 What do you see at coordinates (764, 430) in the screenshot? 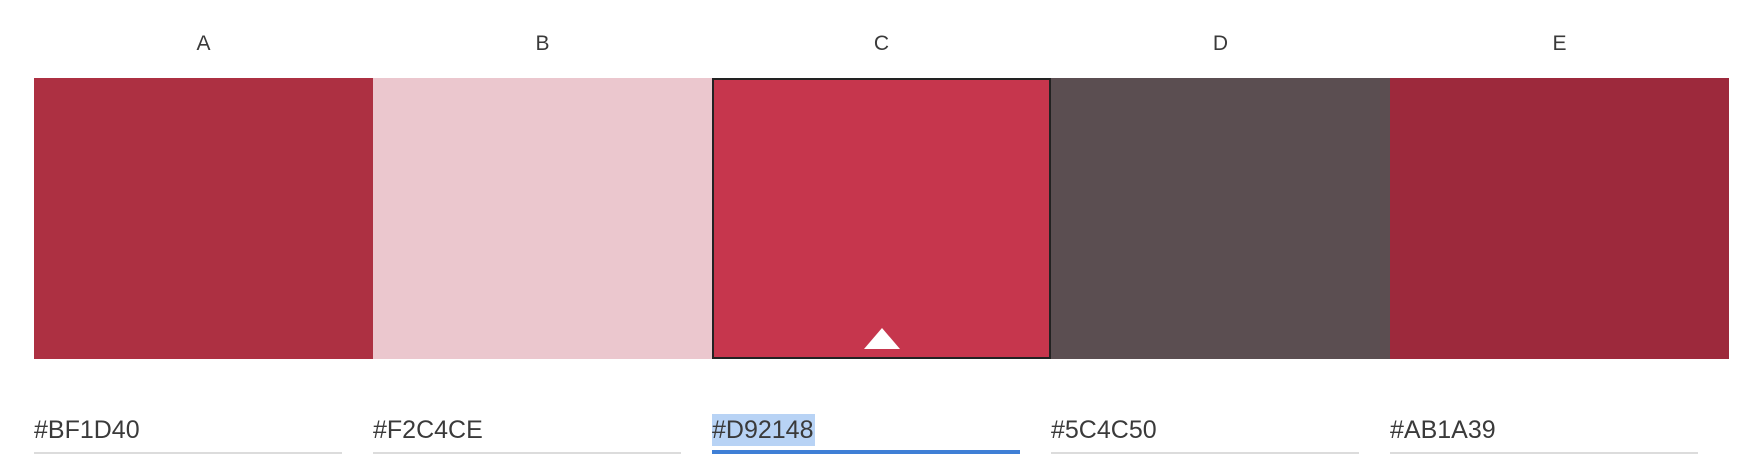
I see `hex-value-c: #D92148` at bounding box center [764, 430].